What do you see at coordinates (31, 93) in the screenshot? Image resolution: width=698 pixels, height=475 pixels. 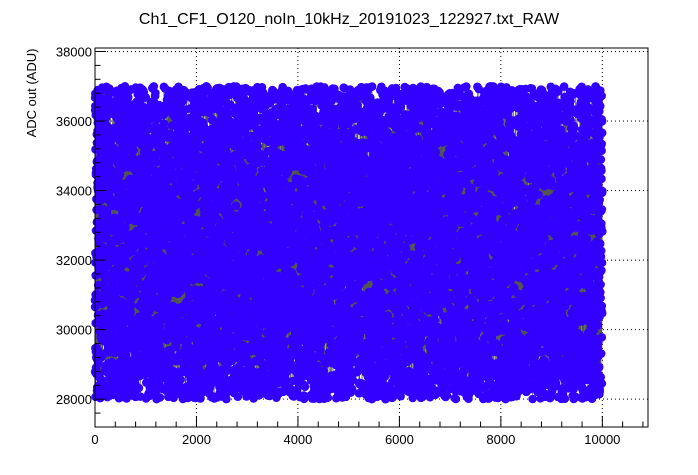 I see `y-axis-label: ADC out (ADU)` at bounding box center [31, 93].